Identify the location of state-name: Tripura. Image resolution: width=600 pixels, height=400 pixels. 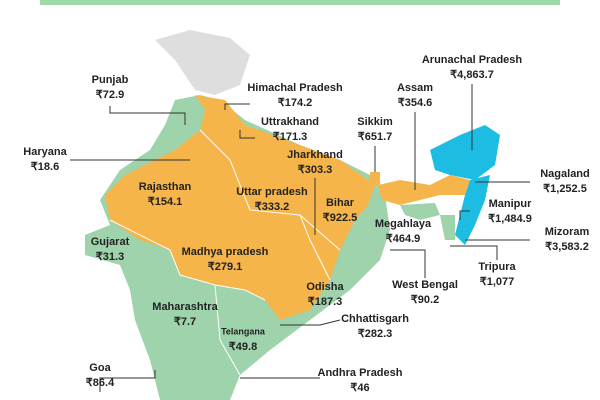
(497, 267).